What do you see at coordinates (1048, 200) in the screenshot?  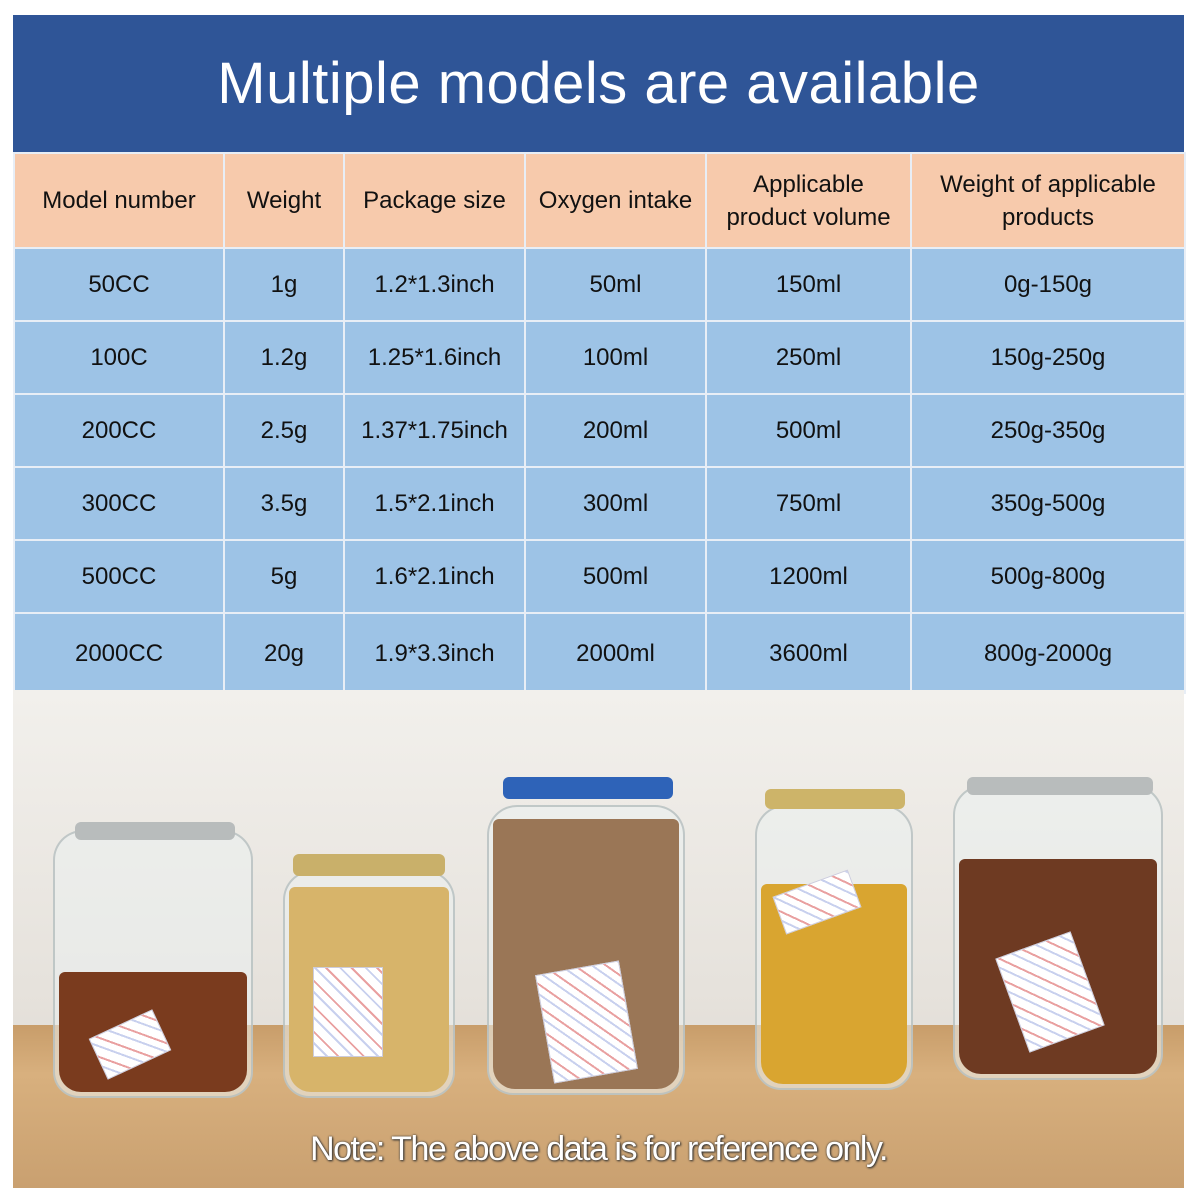 I see `header-product-weight: Weight of applicable products` at bounding box center [1048, 200].